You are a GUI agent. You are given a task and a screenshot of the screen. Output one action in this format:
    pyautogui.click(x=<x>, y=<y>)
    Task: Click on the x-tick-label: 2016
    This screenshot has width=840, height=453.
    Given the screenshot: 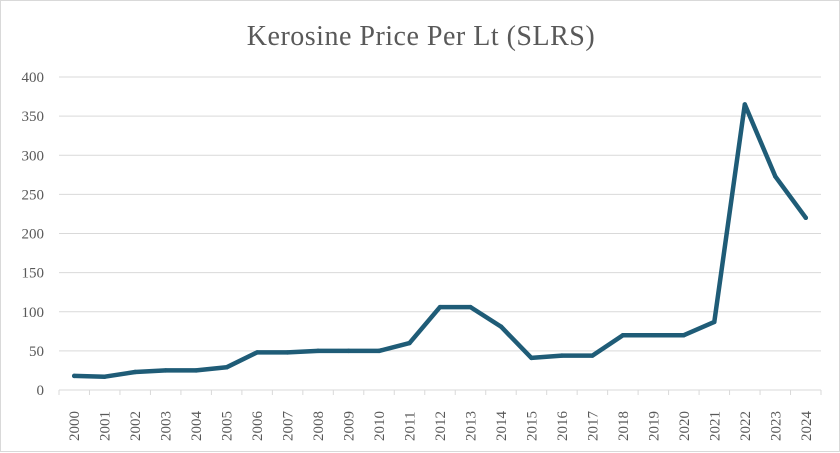 What is the action you would take?
    pyautogui.click(x=563, y=426)
    